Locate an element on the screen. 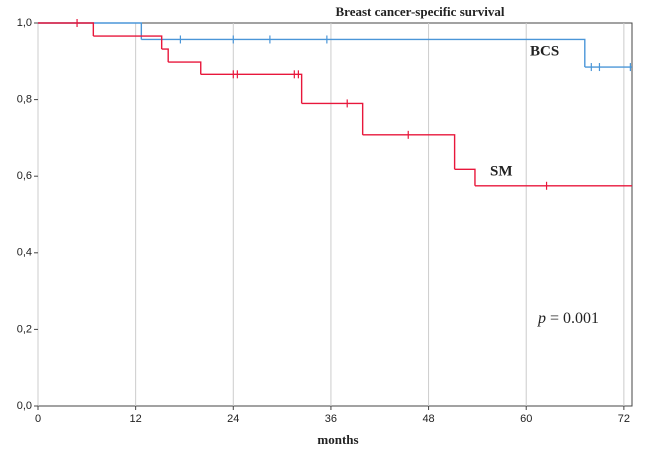 The width and height of the screenshot is (657, 456). x-tick-label: 72 is located at coordinates (624, 419).